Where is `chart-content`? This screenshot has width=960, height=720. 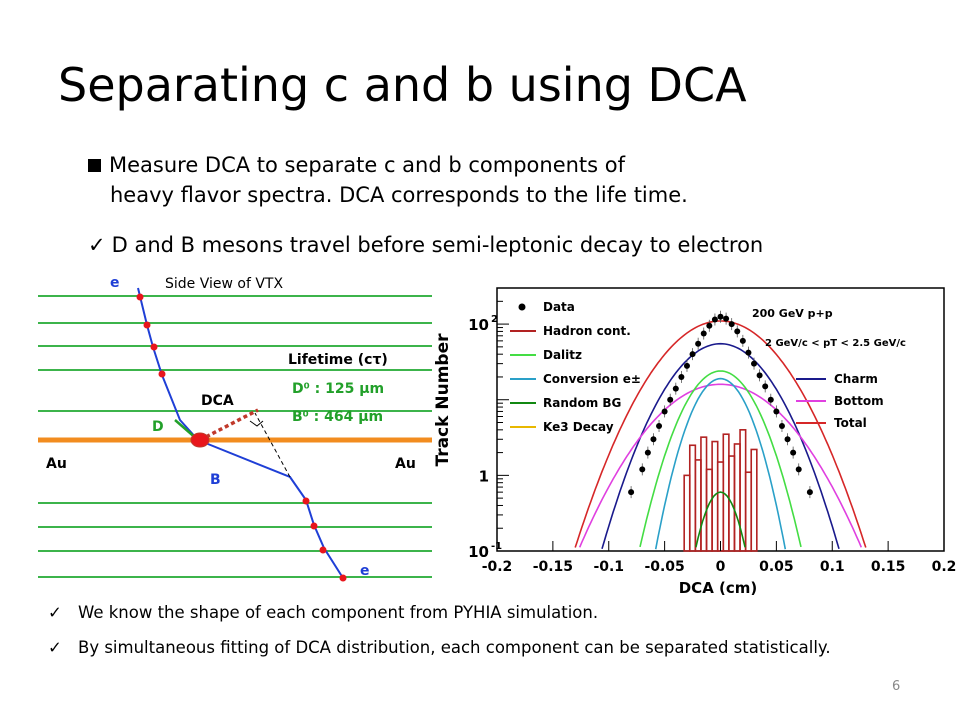 chart-content is located at coordinates (720, 431).